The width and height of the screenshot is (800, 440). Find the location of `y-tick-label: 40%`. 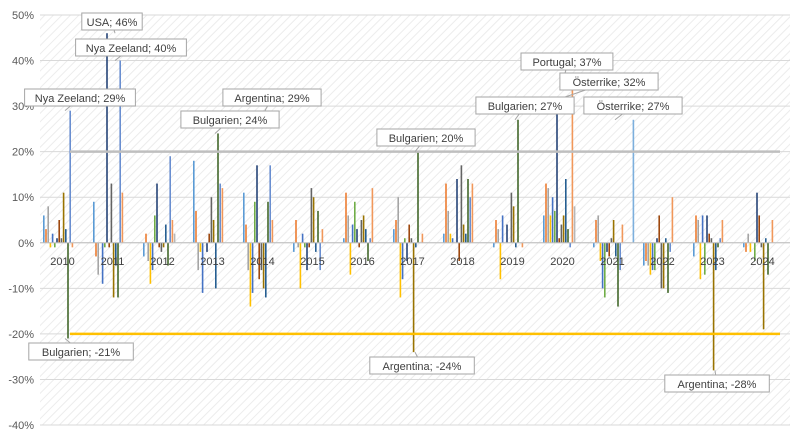

y-tick-label: 40% is located at coordinates (23, 62).